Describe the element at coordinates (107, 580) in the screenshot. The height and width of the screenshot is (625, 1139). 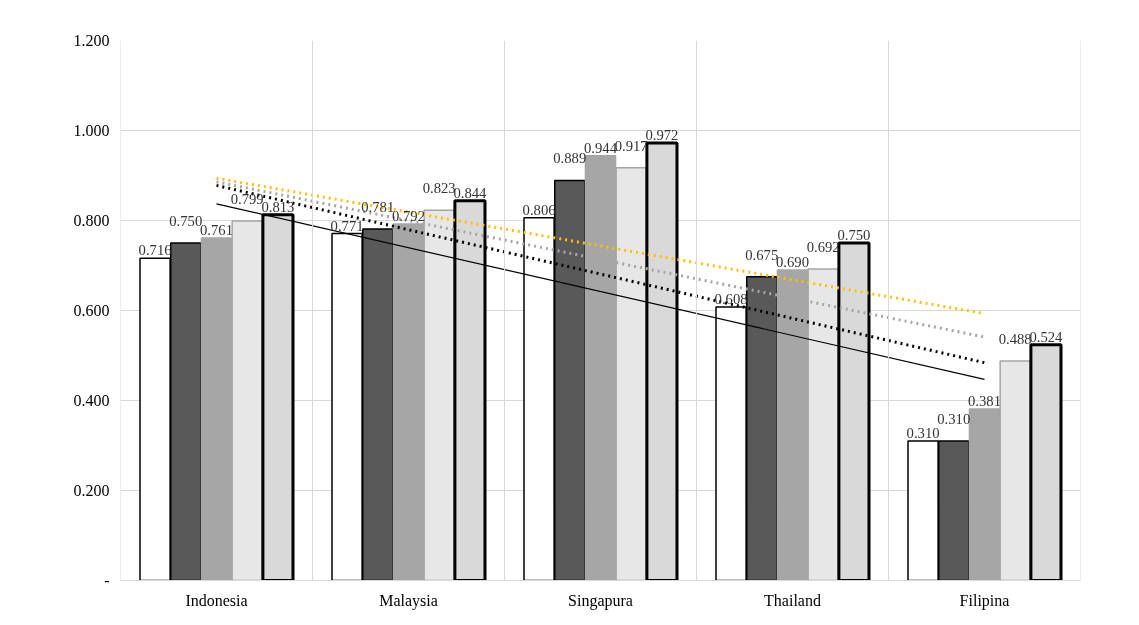
I see `y-tick-label: -` at that location.